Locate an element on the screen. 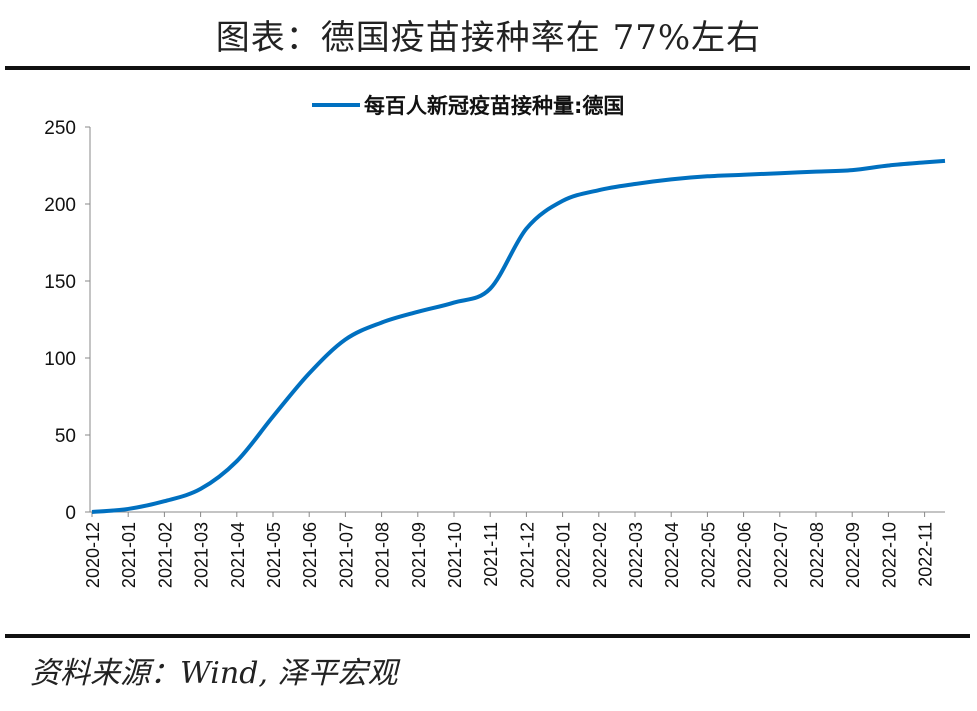  x-tick-label: 2022-11 is located at coordinates (926, 554).